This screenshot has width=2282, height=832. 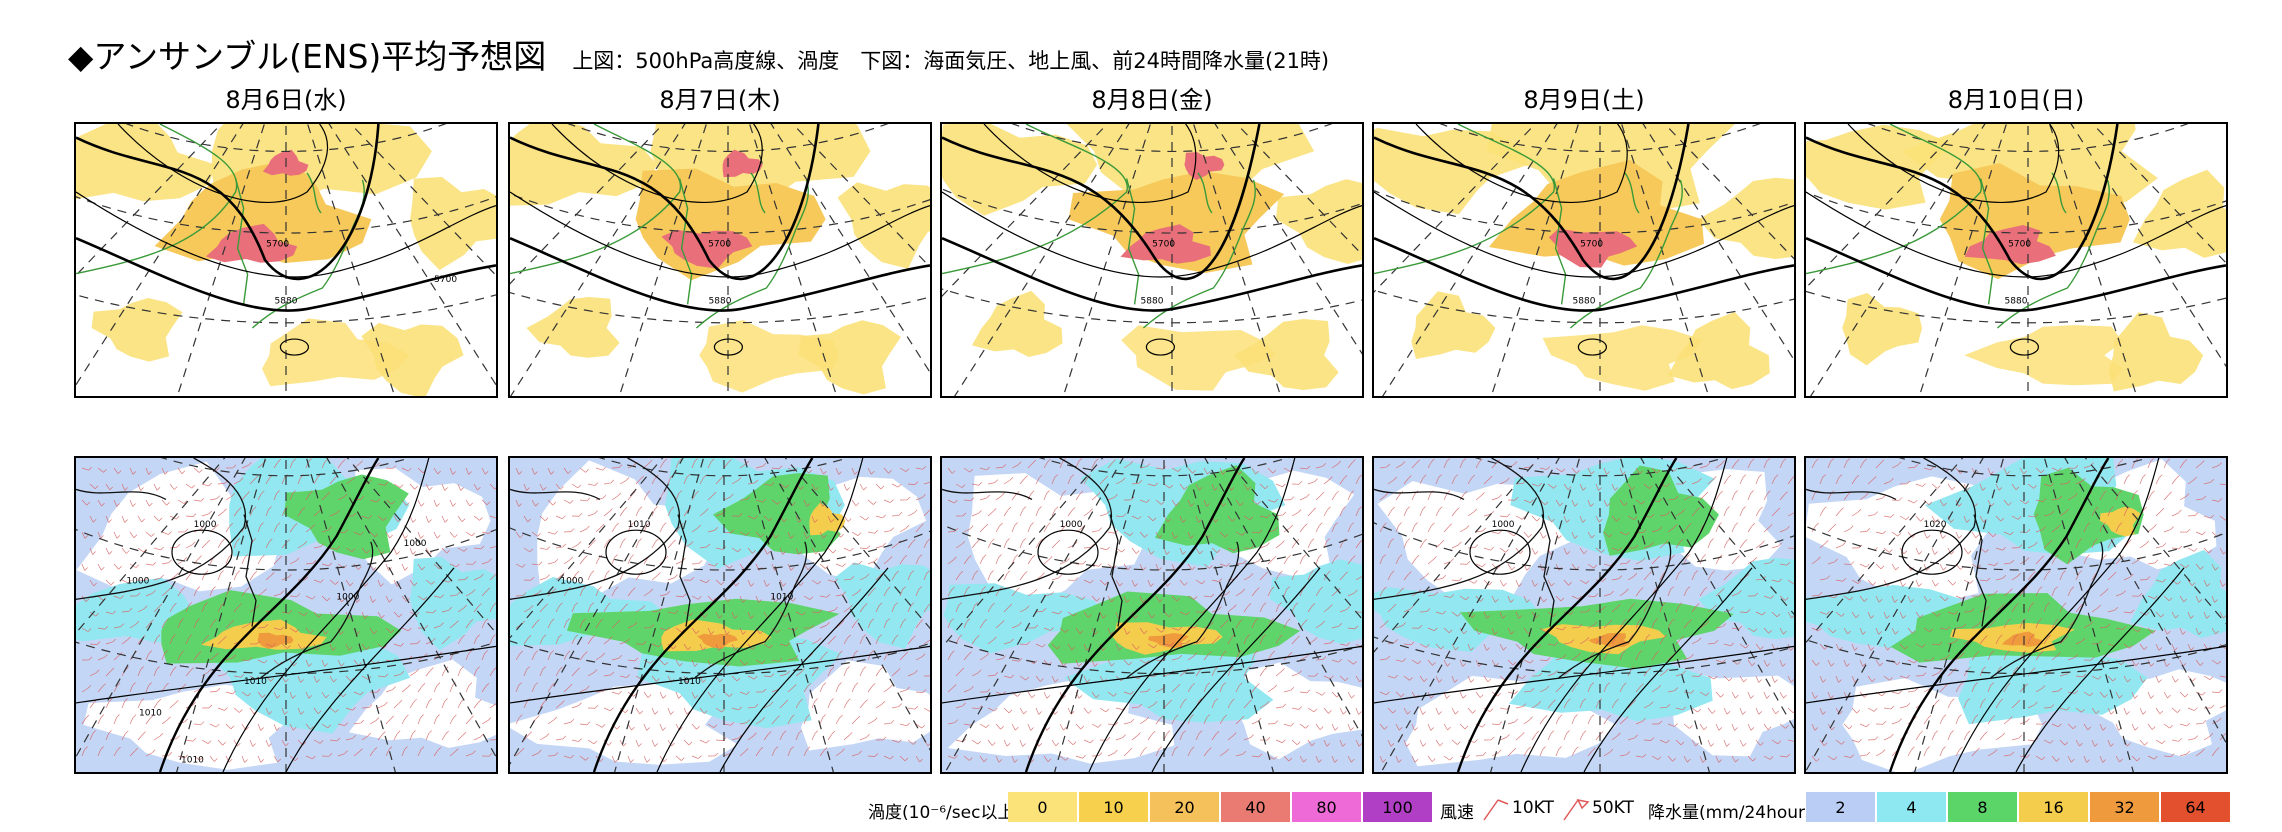 What do you see at coordinates (1255, 807) in the screenshot?
I see `vorticity-swatch: 40` at bounding box center [1255, 807].